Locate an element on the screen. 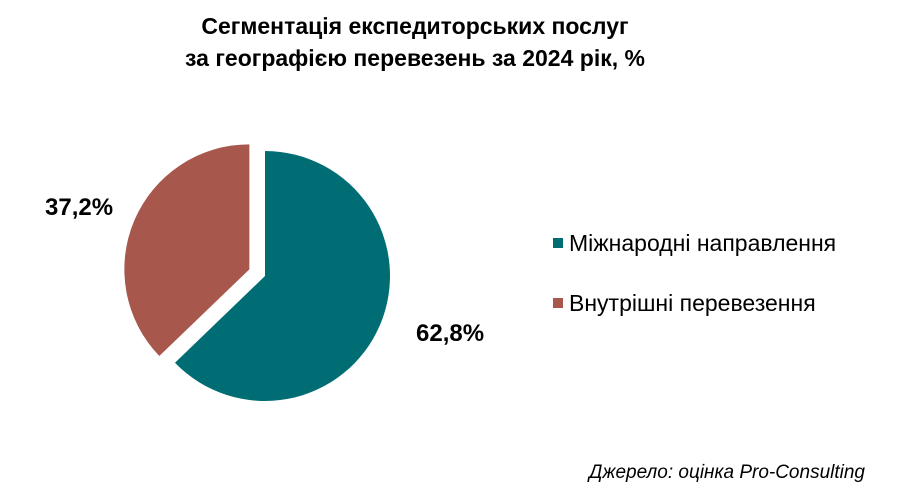  data-label-domestic: 37,2% is located at coordinates (79, 207).